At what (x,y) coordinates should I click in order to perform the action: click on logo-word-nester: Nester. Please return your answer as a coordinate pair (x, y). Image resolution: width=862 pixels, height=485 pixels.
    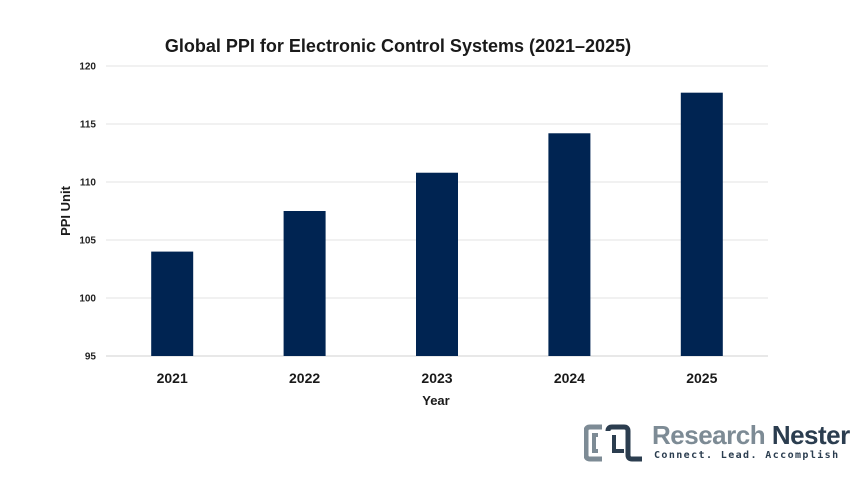
    Looking at the image, I should click on (810, 435).